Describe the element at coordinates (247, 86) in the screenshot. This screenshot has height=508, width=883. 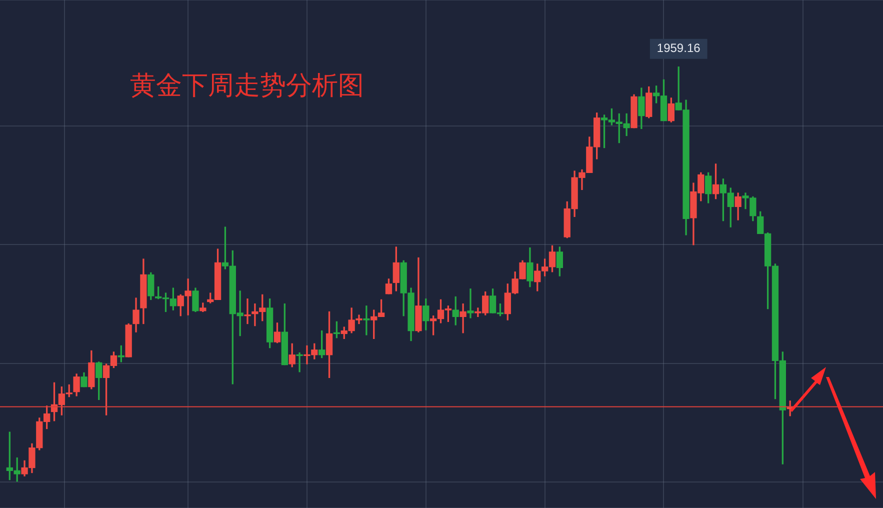
I see `chart-title: 黄金下周走势分析图` at that location.